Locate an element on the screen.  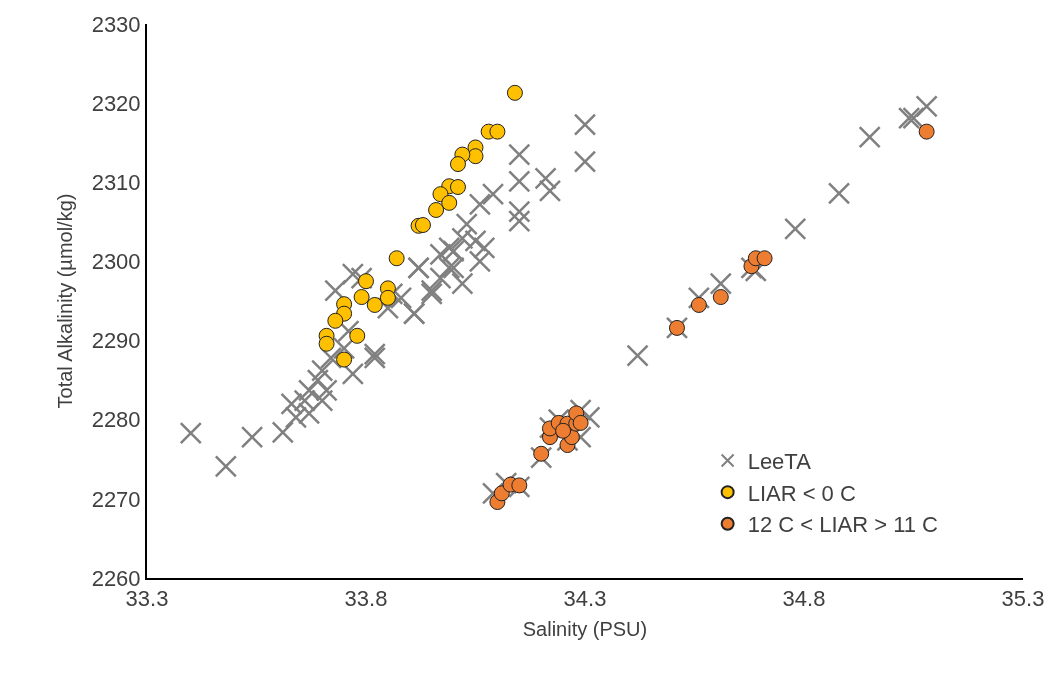
y-tick-label: 2330 is located at coordinates (116, 24).